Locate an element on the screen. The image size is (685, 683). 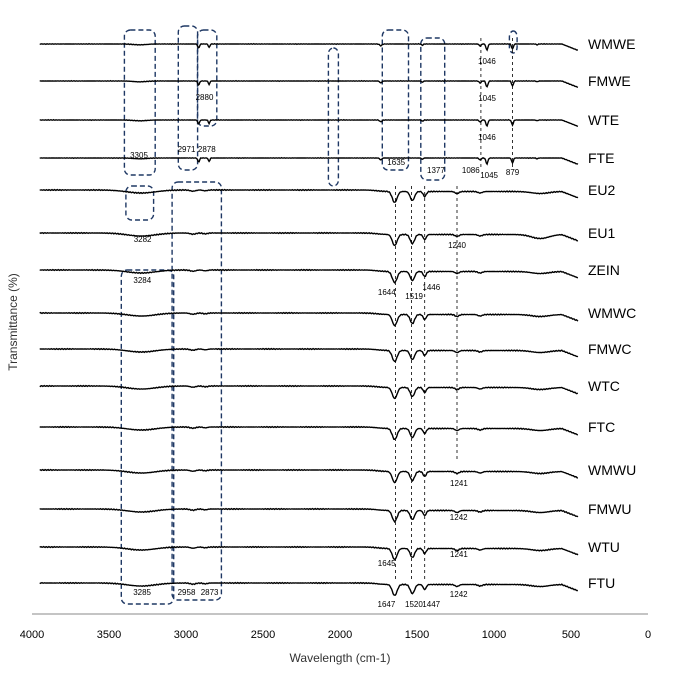
spectrum-line-wtc is located at coordinates (309, 392).